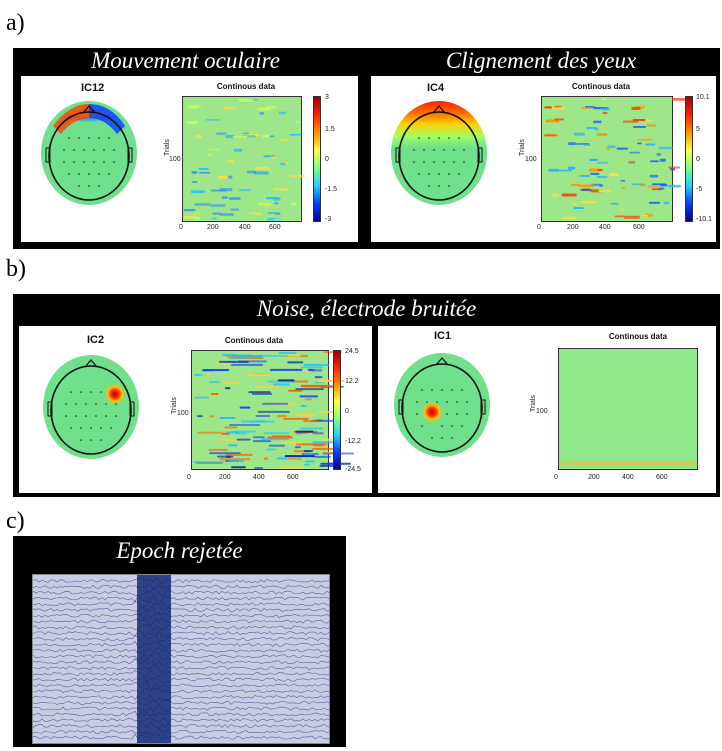 Image resolution: width=722 pixels, height=751 pixels. What do you see at coordinates (703, 97) in the screenshot?
I see `cbar-tick-max: 10.1` at bounding box center [703, 97].